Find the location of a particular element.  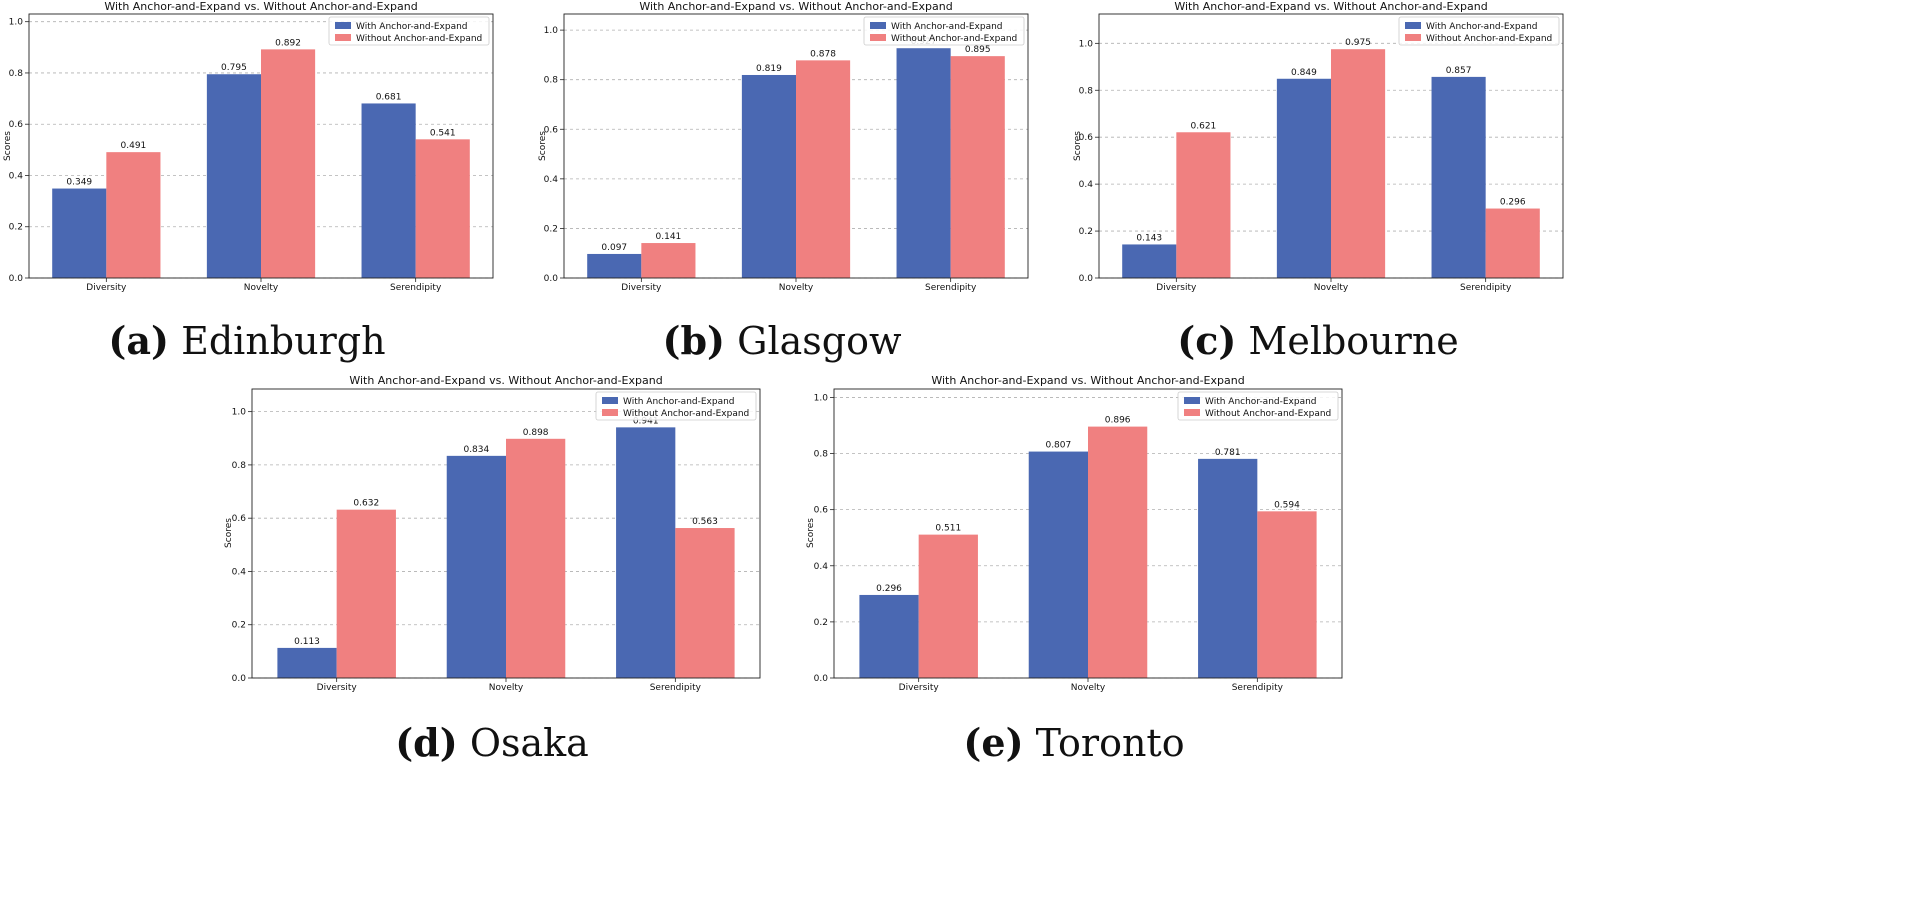

data-label: 0.491 is located at coordinates (134, 146).